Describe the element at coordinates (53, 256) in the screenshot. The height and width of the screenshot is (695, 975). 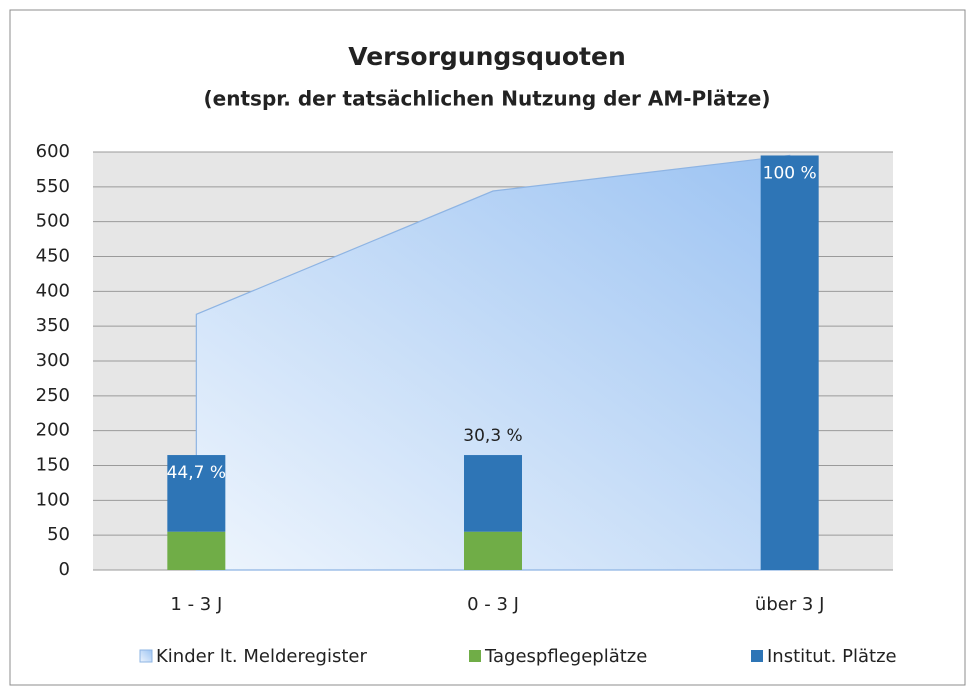
I see `y-tick-label: 450` at that location.